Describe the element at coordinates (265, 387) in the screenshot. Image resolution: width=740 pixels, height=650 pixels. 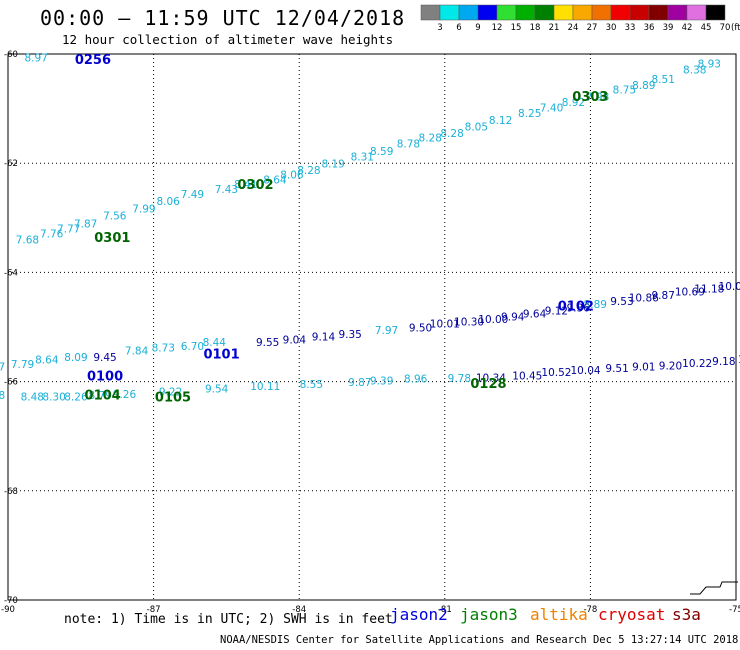
I see `wave-height-label: 10.11` at that location.